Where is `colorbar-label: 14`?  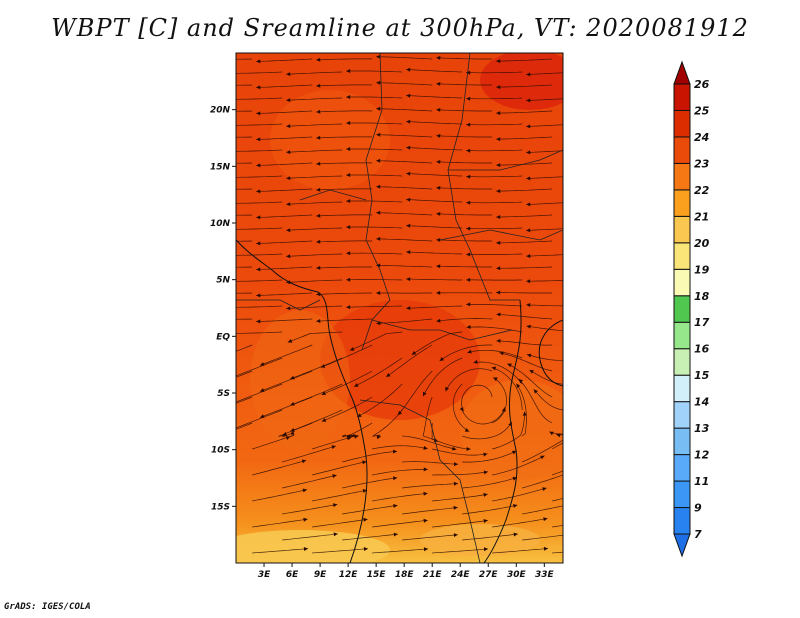
colorbar-label: 14 is located at coordinates (701, 402).